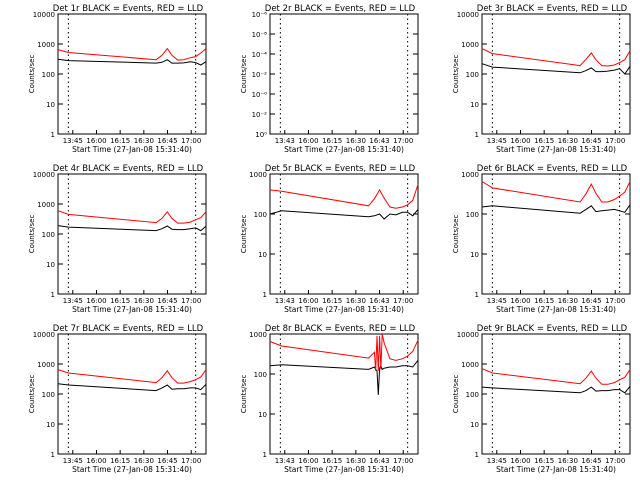 Image resolution: width=640 pixels, height=480 pixels. I want to click on chart-title: Det 1r BLACK = Events, RED = LLD, so click(128, 9).